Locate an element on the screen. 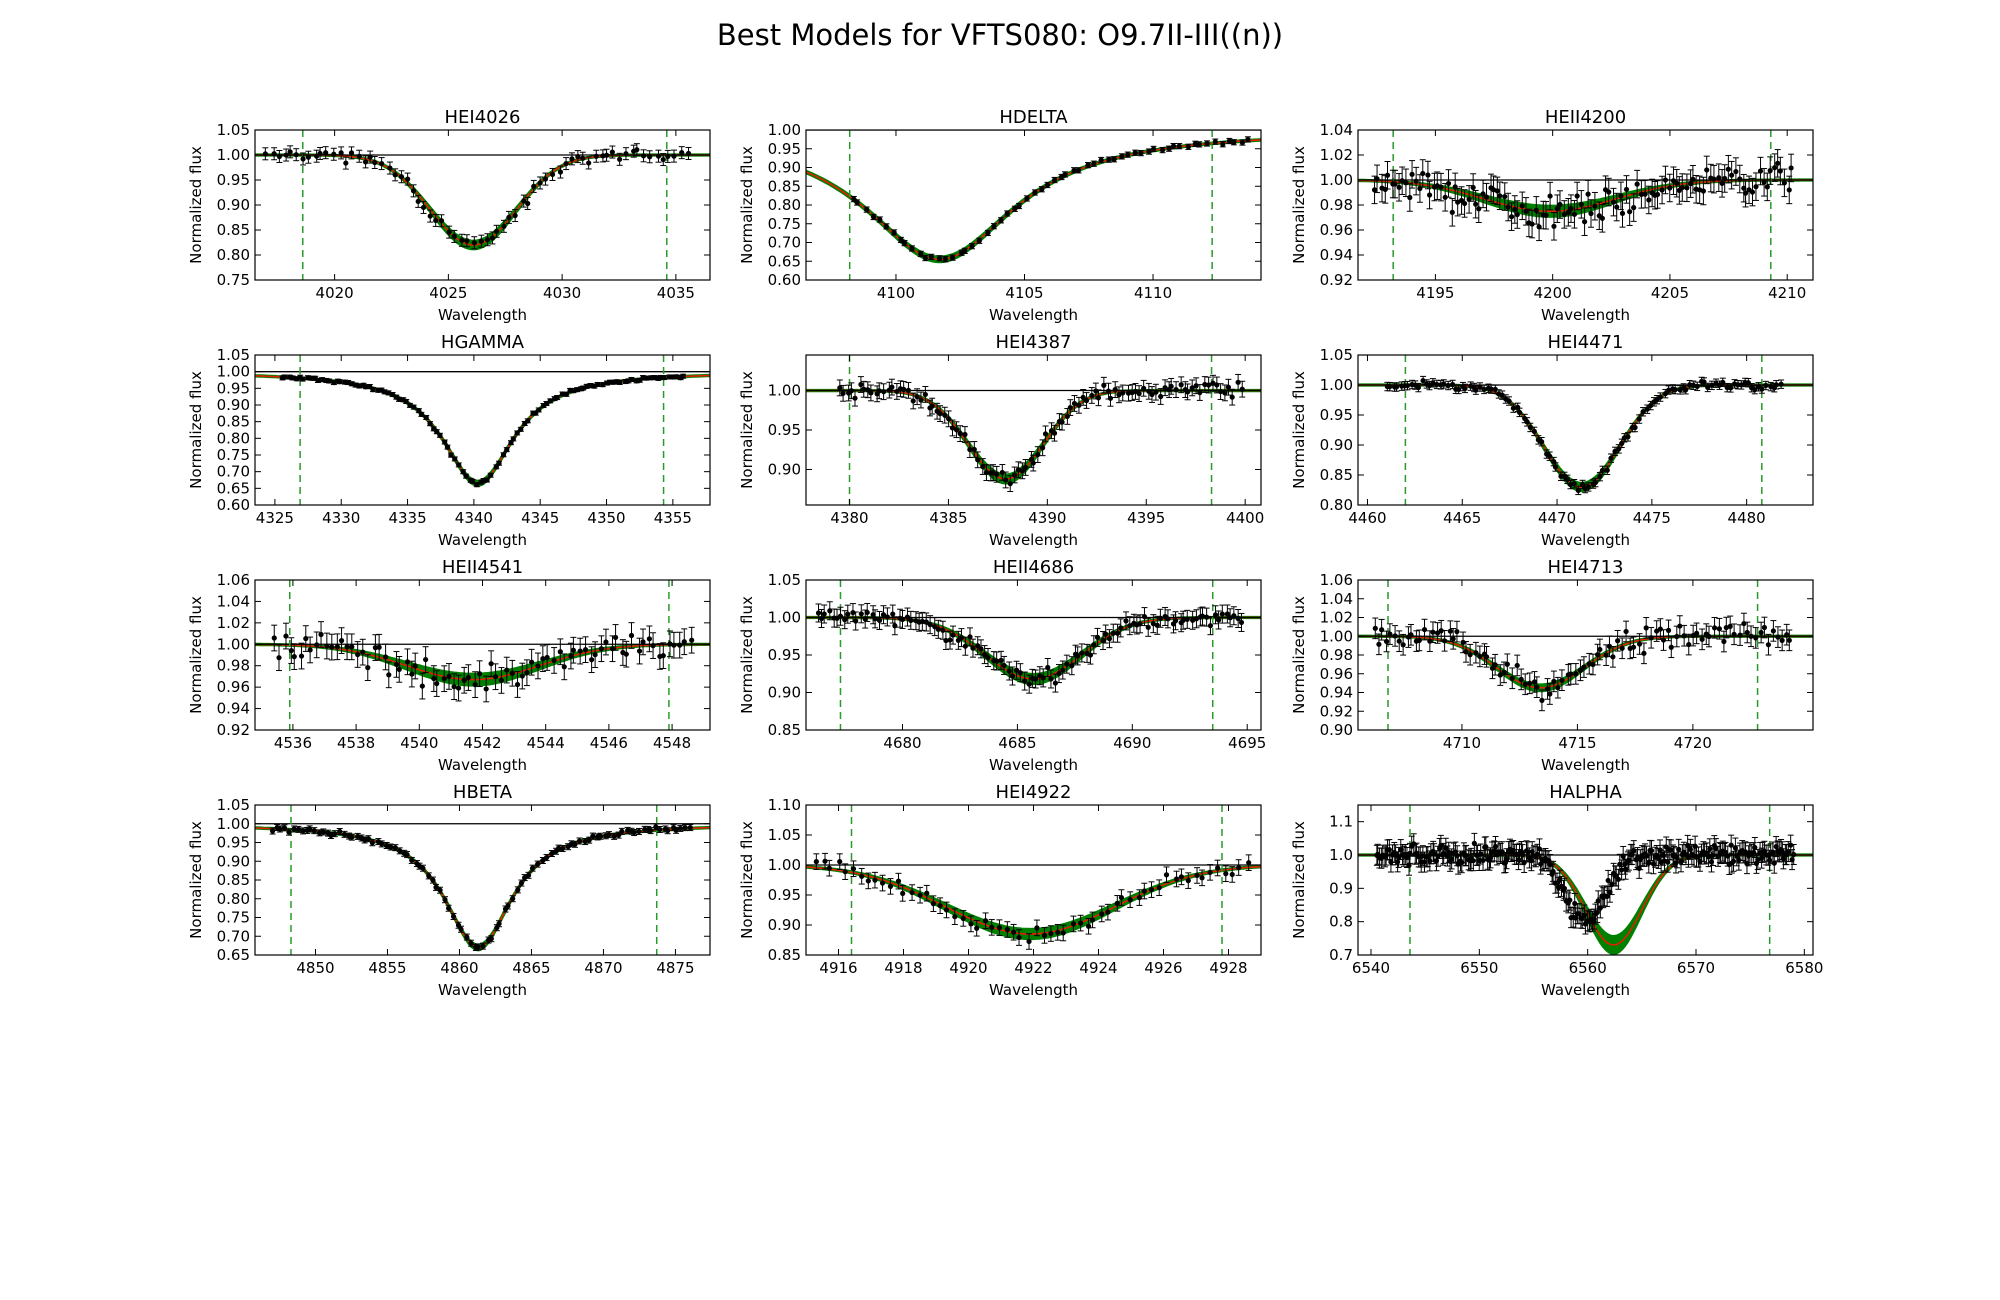  y-tick-label: 0.80 is located at coordinates (233, 255).